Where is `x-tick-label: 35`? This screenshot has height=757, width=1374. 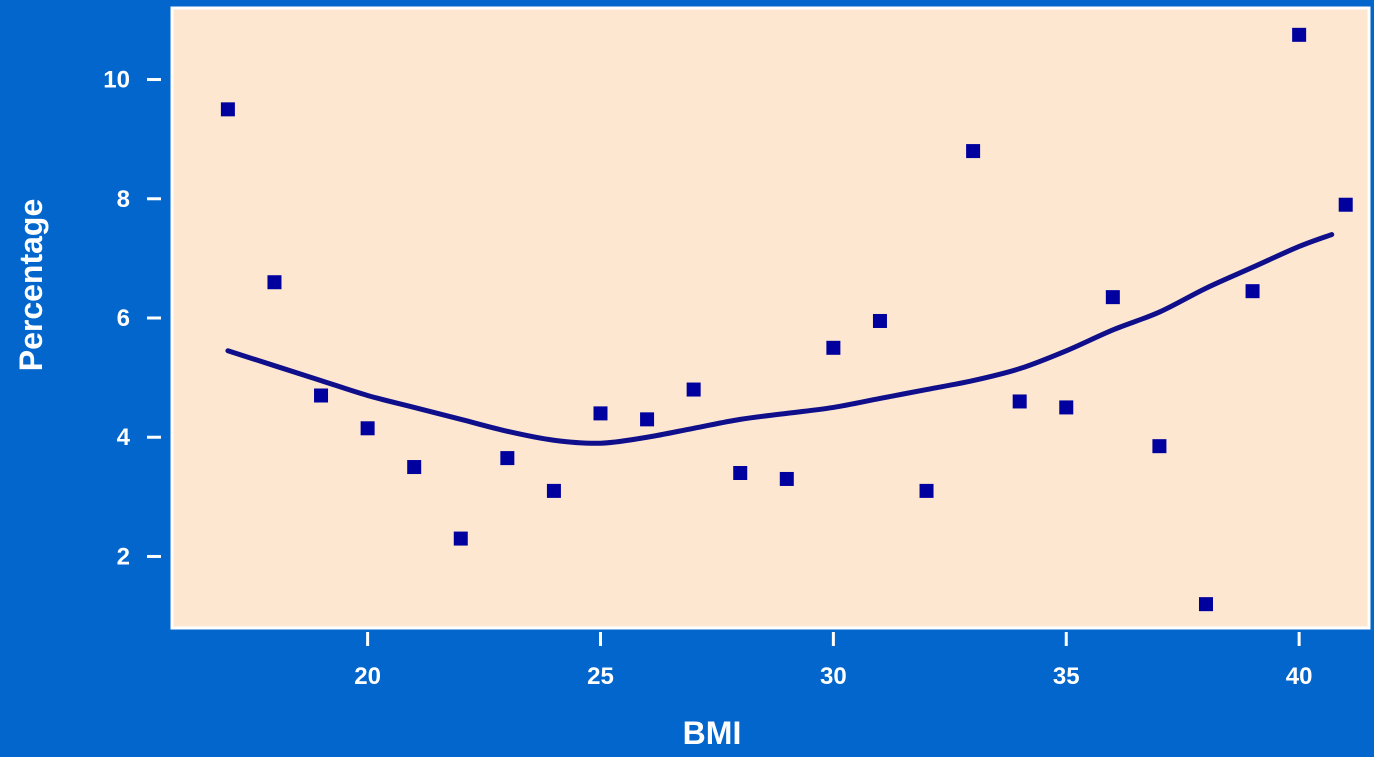 x-tick-label: 35 is located at coordinates (1066, 676).